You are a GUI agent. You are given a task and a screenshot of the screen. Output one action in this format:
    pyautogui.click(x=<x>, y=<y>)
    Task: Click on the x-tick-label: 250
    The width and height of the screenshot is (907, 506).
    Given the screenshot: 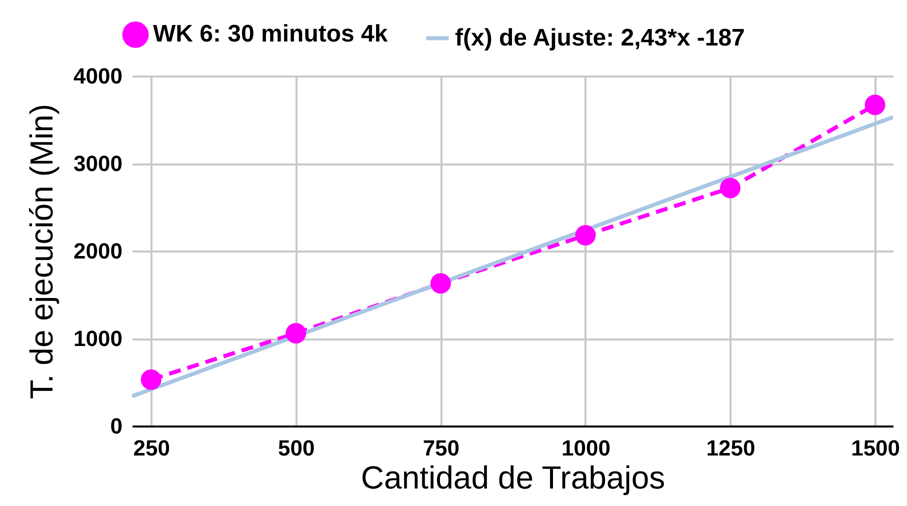 What is the action you would take?
    pyautogui.click(x=151, y=448)
    